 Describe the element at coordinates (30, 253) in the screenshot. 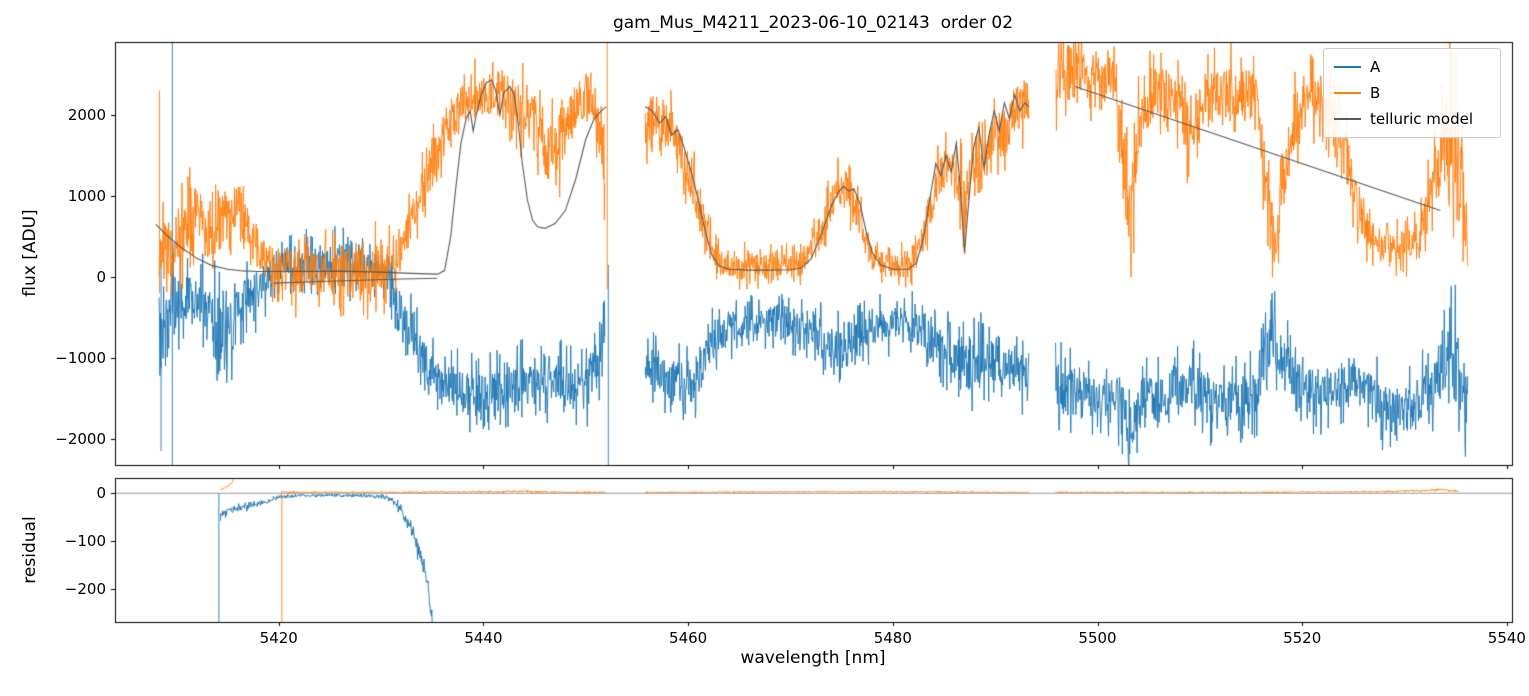

I see `flux-axis-label: flux [ADU]` at that location.